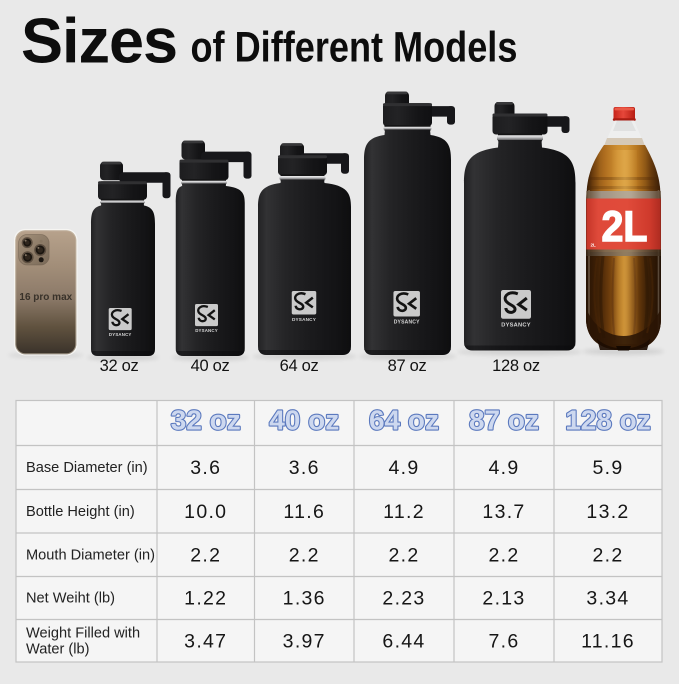  Describe the element at coordinates (503, 599) in the screenshot. I see `svg-text: 2.13` at that location.